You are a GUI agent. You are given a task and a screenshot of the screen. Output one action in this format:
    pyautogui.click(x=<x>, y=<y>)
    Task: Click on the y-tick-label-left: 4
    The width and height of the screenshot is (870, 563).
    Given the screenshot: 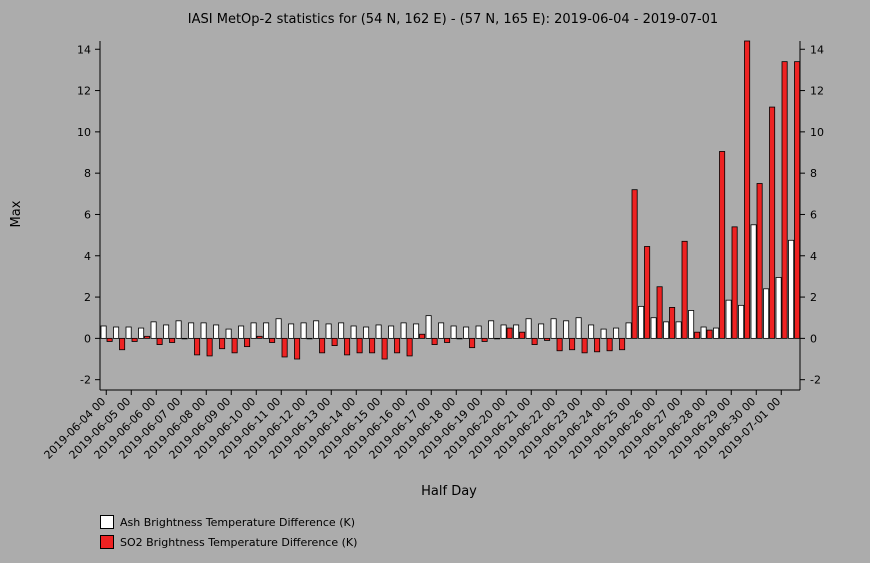 What is the action you would take?
    pyautogui.click(x=87, y=256)
    